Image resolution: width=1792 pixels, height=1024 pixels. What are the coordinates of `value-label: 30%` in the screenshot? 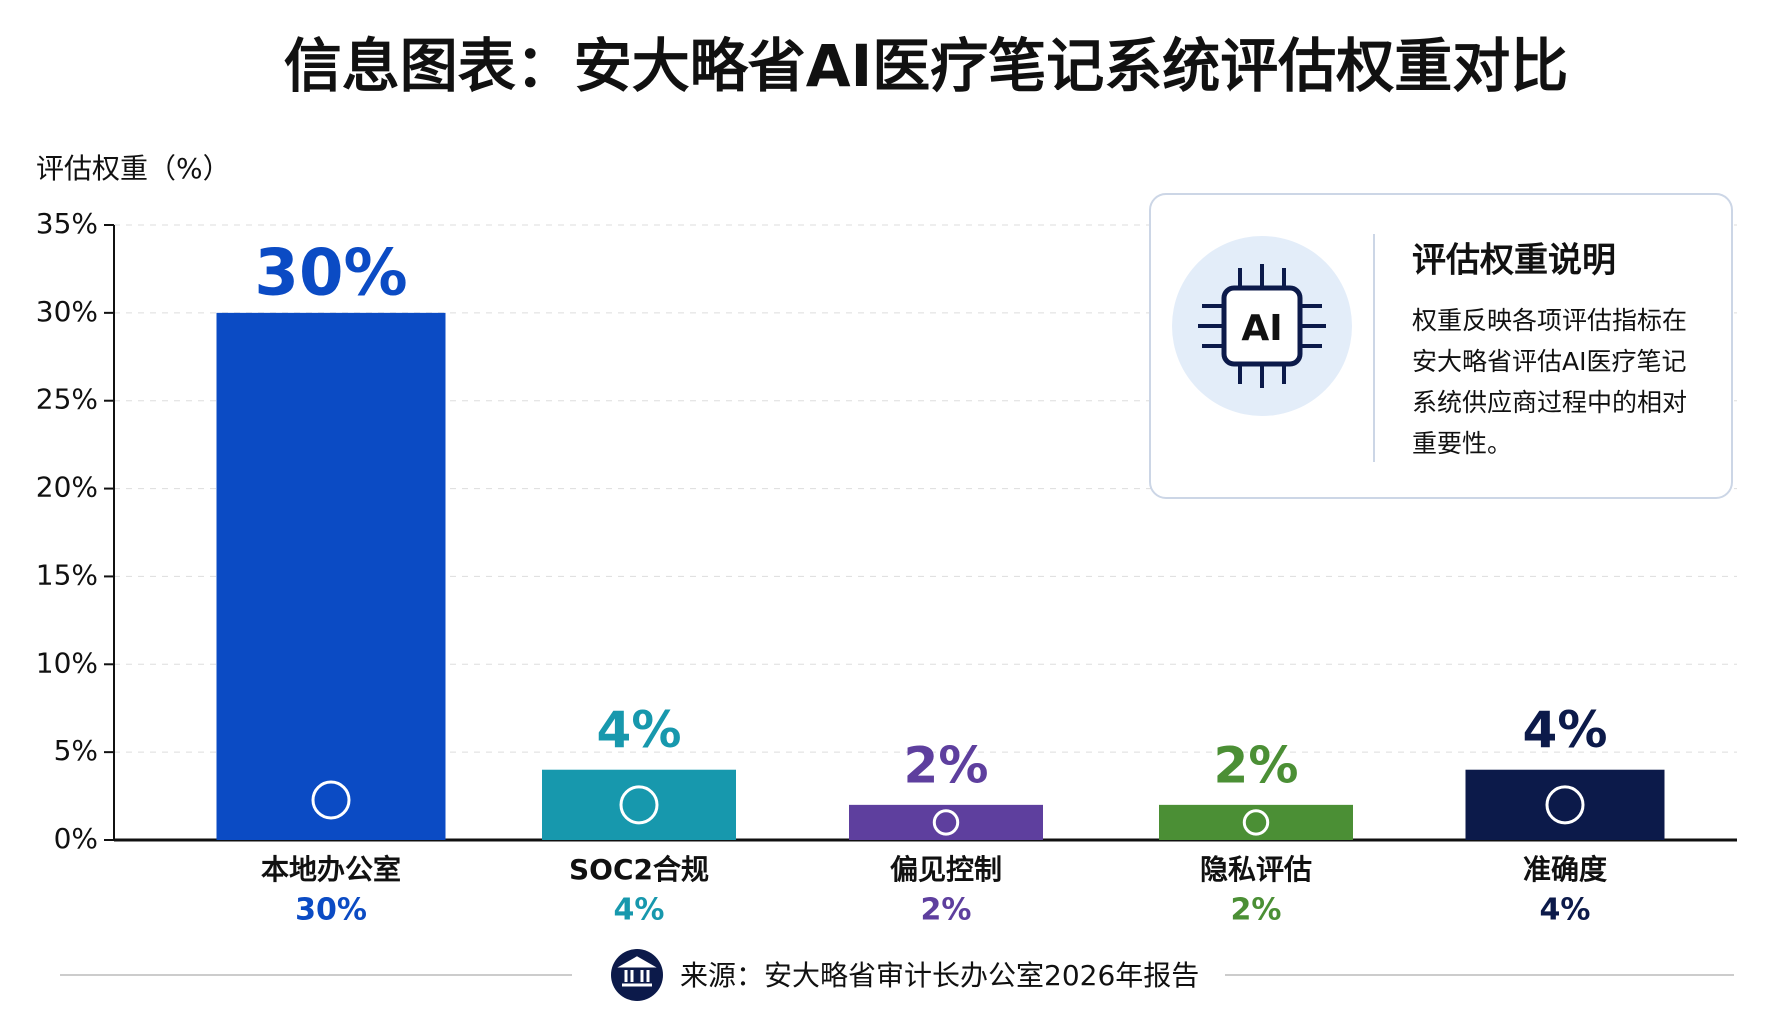 It's located at (330, 273).